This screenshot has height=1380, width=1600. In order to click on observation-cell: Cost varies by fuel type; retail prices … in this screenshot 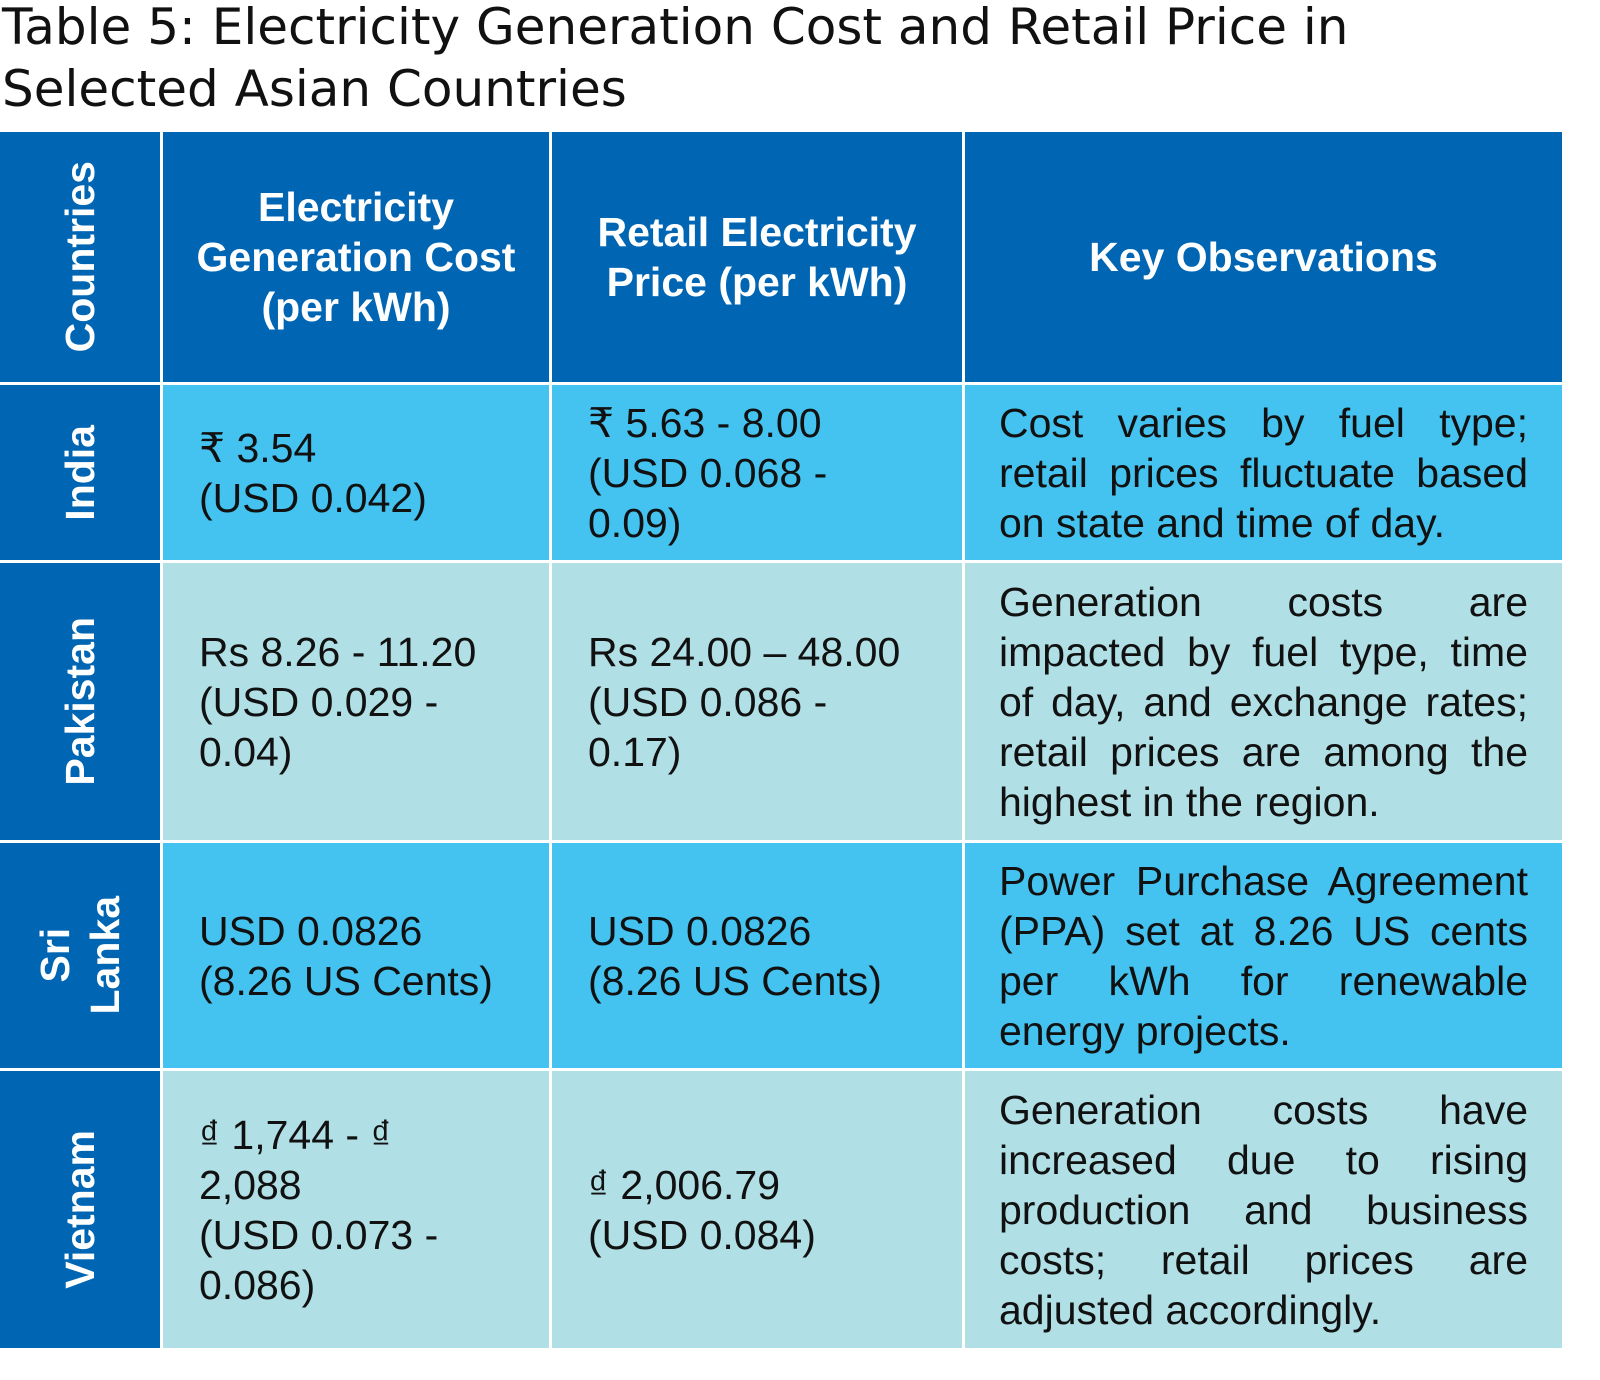, I will do `click(1263, 472)`.